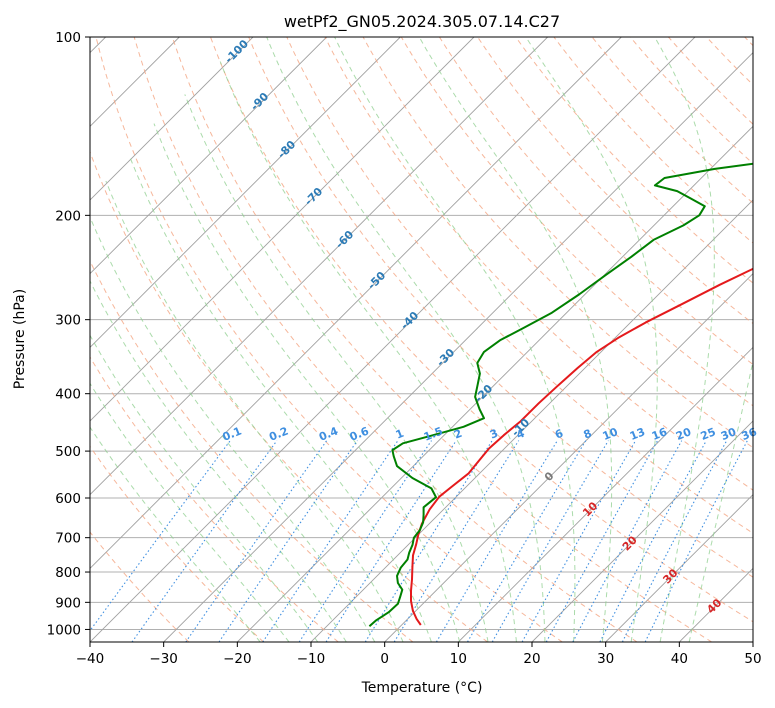  I want to click on y-tick-label: 600, so click(68, 499).